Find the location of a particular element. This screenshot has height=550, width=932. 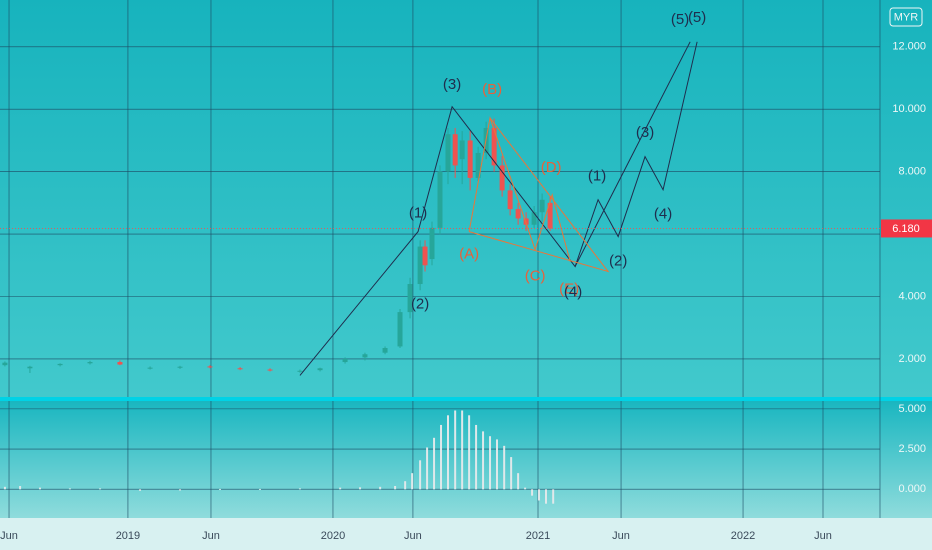

wave-label: (C) is located at coordinates (535, 275).